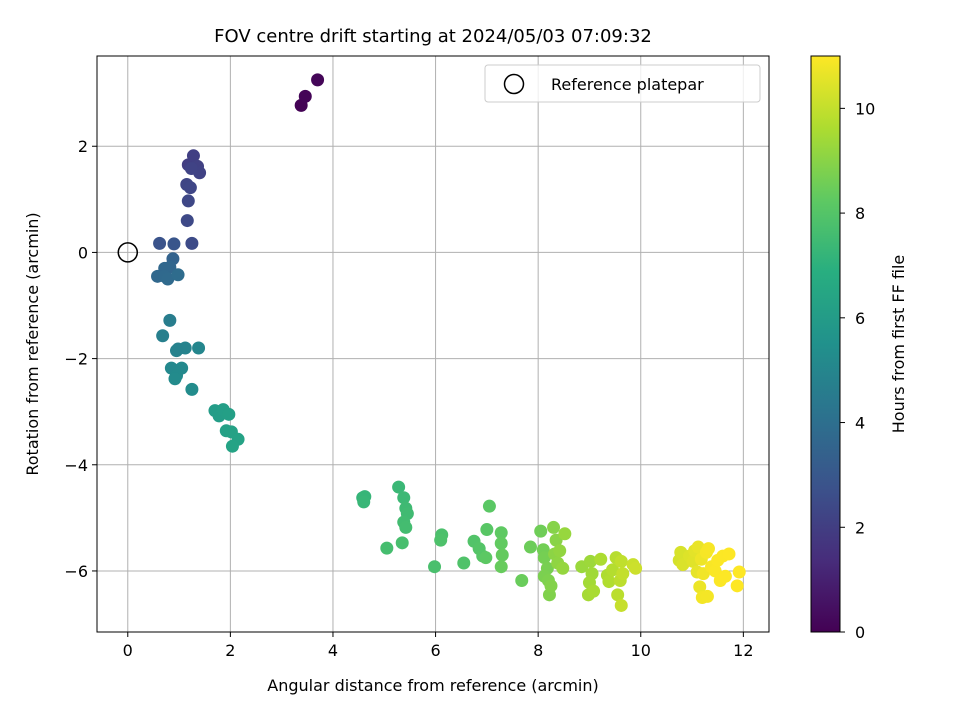  What do you see at coordinates (857, 370) in the screenshot?
I see `colorbar-ticks: 0 2 4 6 8 10` at bounding box center [857, 370].